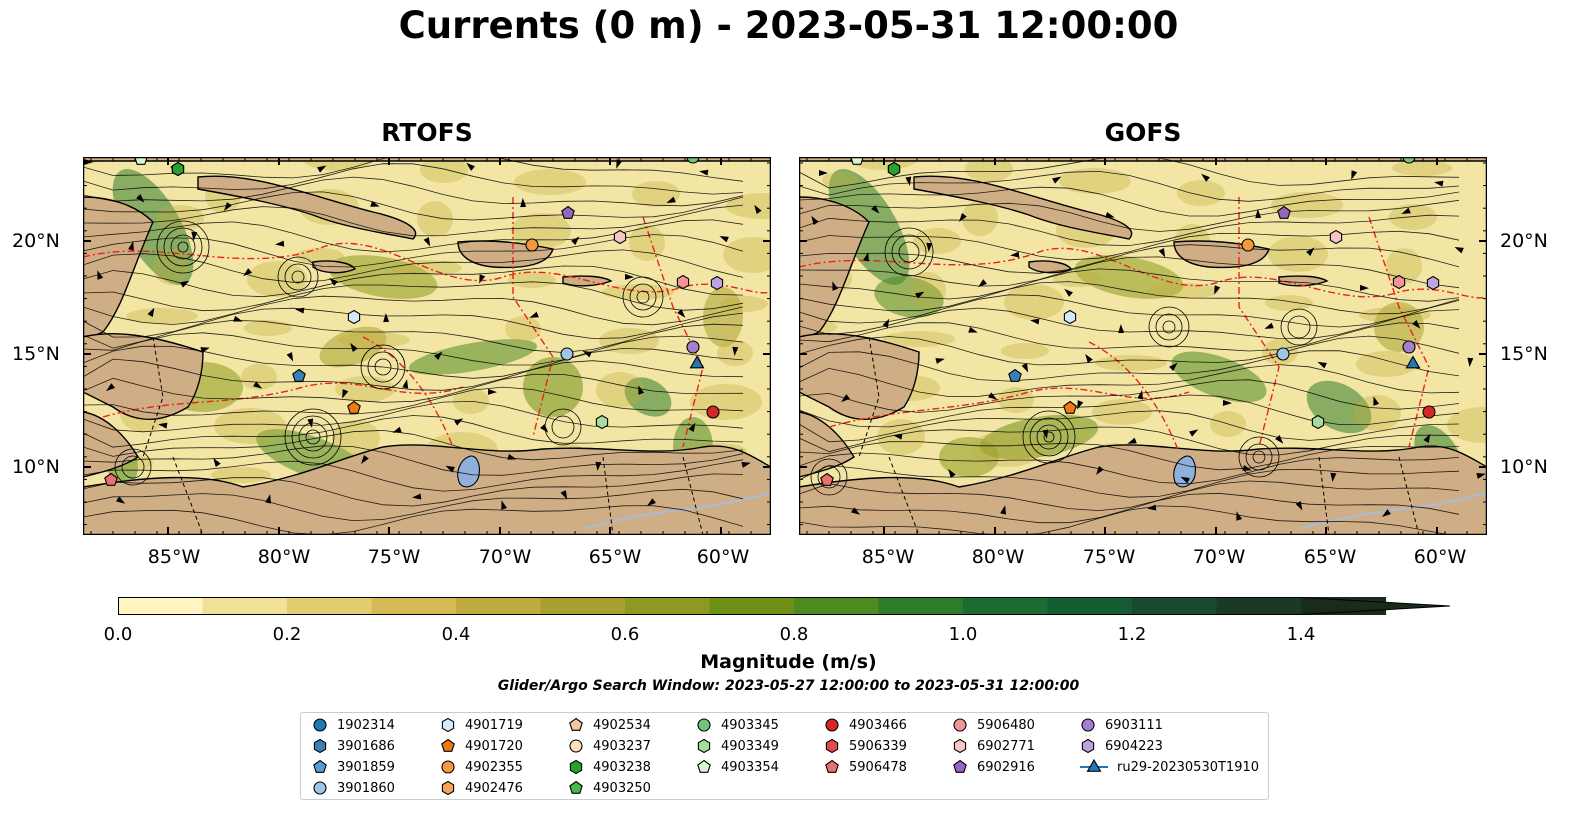 The height and width of the screenshot is (827, 1577). What do you see at coordinates (494, 725) in the screenshot?
I see `legend-entry-label: 4901719` at bounding box center [494, 725].